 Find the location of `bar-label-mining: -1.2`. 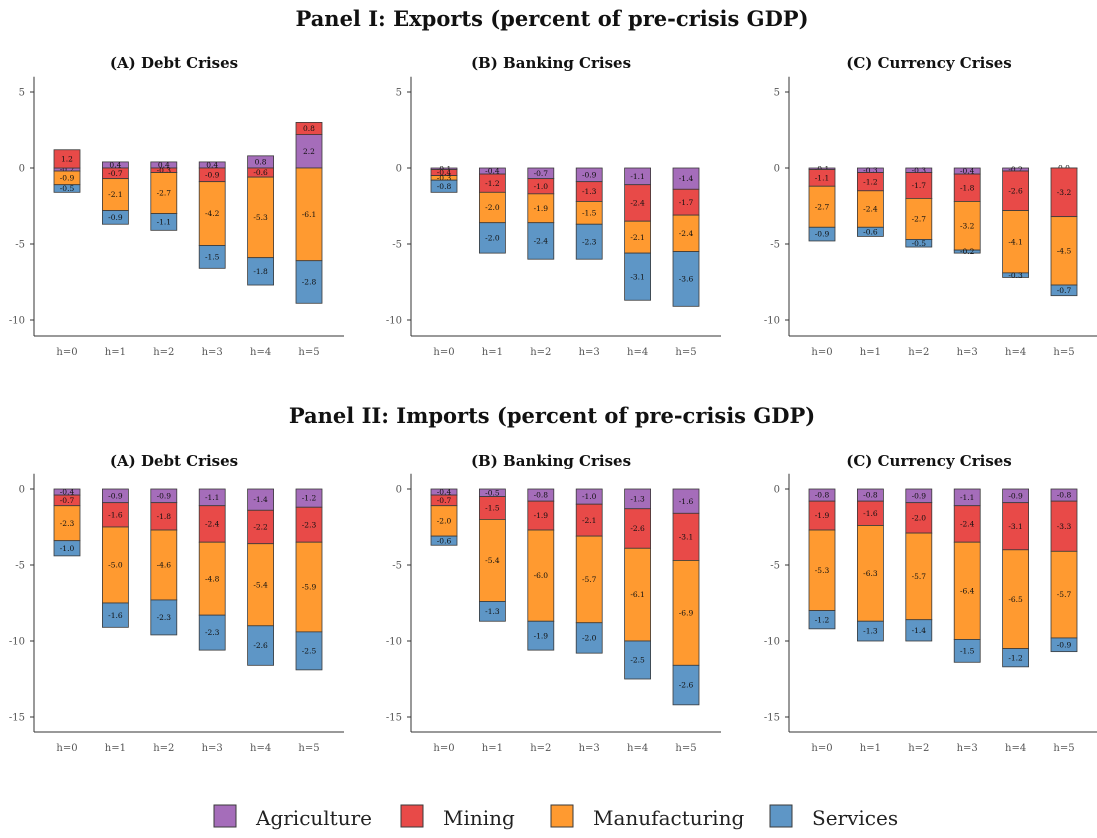

bar-label-mining: -1.2 is located at coordinates (492, 183).